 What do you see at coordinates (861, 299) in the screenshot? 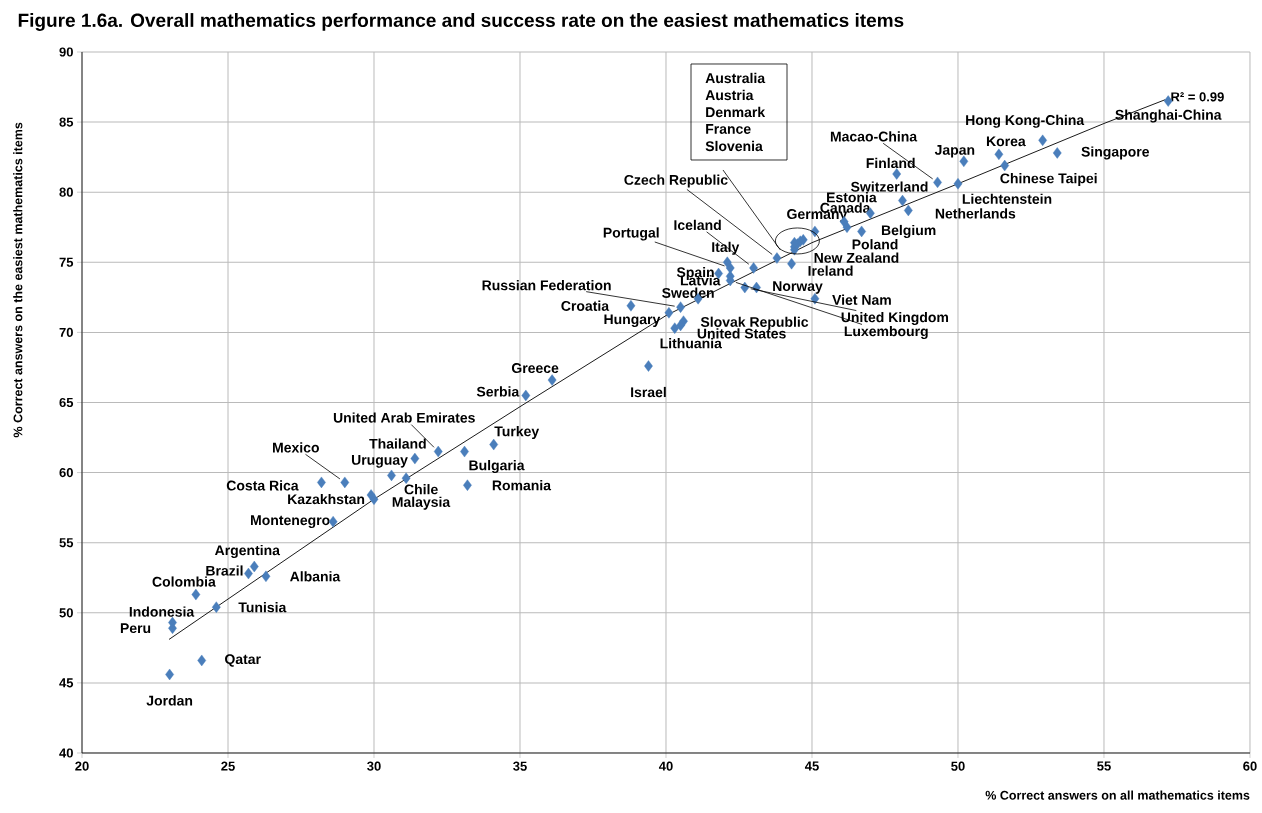
I see `data-label: Viet Nam` at bounding box center [861, 299].